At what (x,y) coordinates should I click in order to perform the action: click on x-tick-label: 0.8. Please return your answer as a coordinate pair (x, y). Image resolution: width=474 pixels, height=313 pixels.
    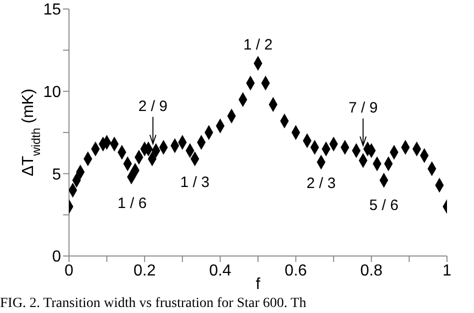
    Looking at the image, I should click on (371, 271).